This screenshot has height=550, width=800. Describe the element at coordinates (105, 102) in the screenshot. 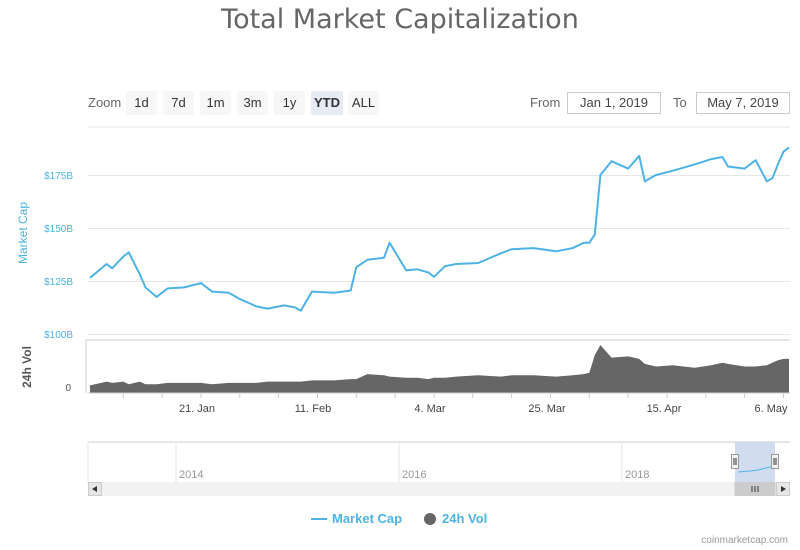

I see `zoom-label: Zoom` at that location.